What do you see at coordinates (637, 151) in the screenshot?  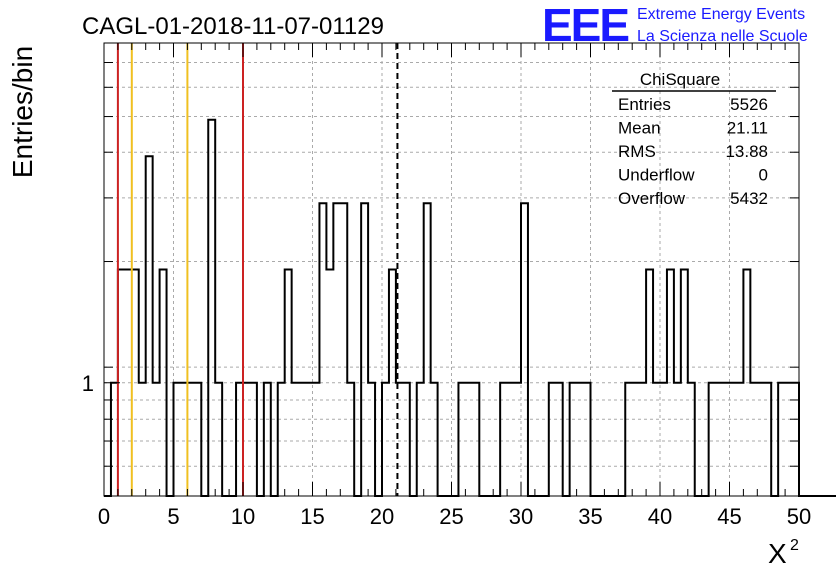 I see `stats-row-label: RMS` at bounding box center [637, 151].